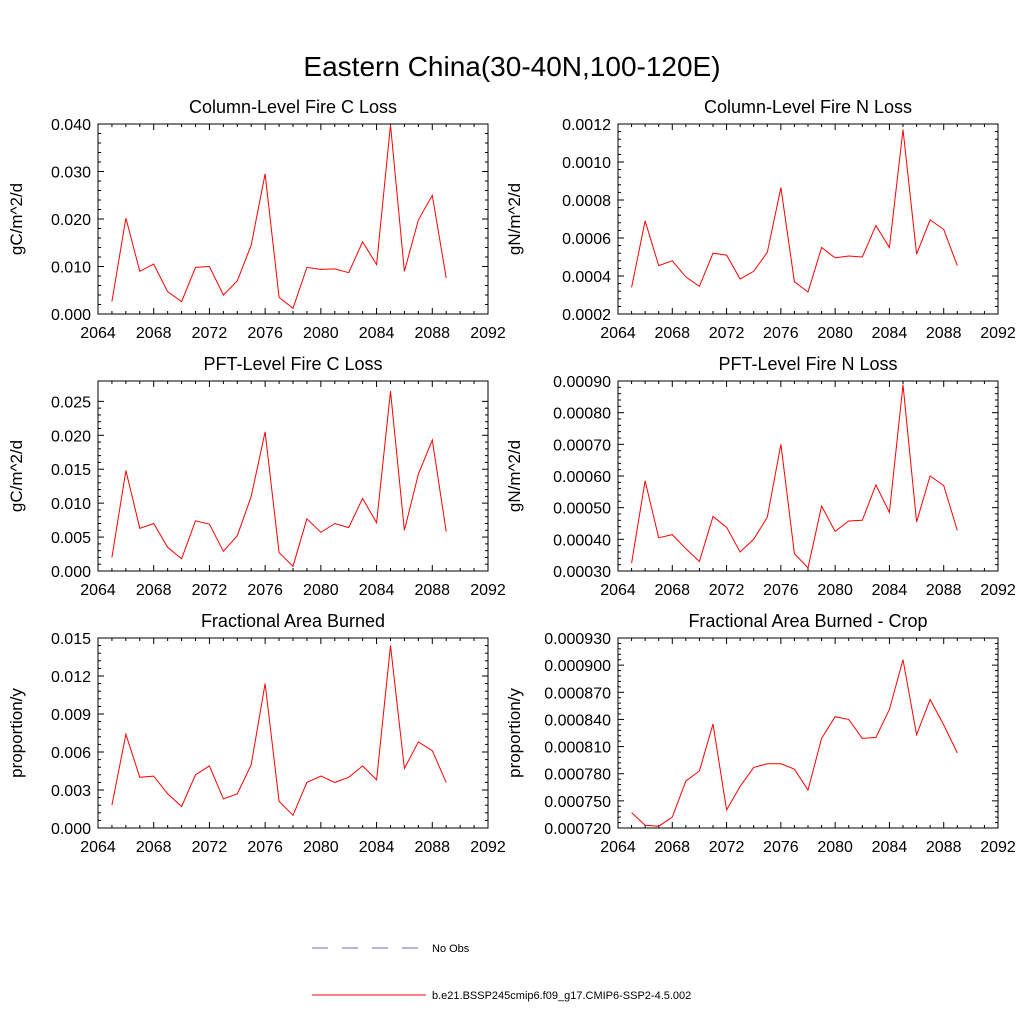  Describe the element at coordinates (807, 364) in the screenshot. I see `chart-title: PFT-Level Fire N Loss` at that location.